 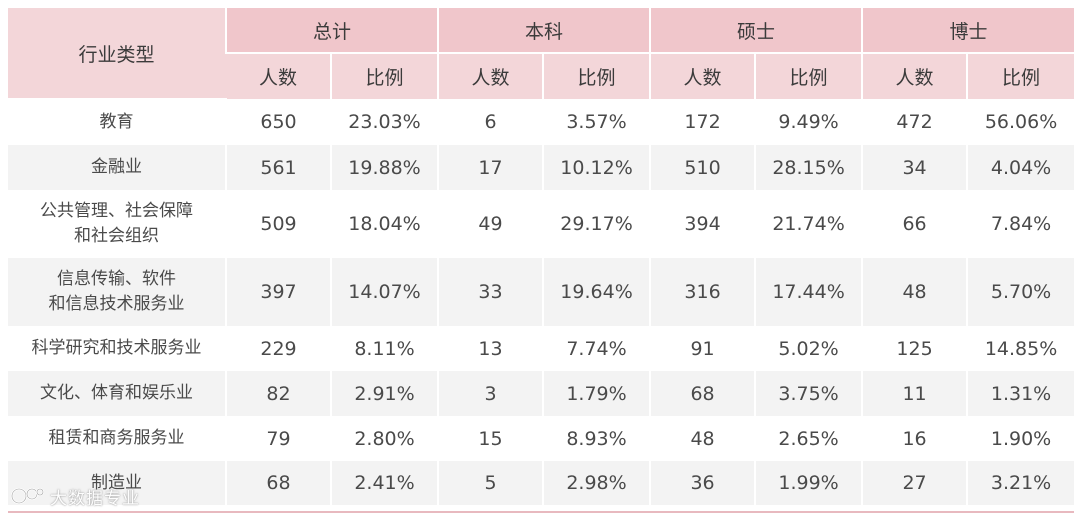 What do you see at coordinates (278, 438) in the screenshot?
I see `count-cell: 79` at bounding box center [278, 438].